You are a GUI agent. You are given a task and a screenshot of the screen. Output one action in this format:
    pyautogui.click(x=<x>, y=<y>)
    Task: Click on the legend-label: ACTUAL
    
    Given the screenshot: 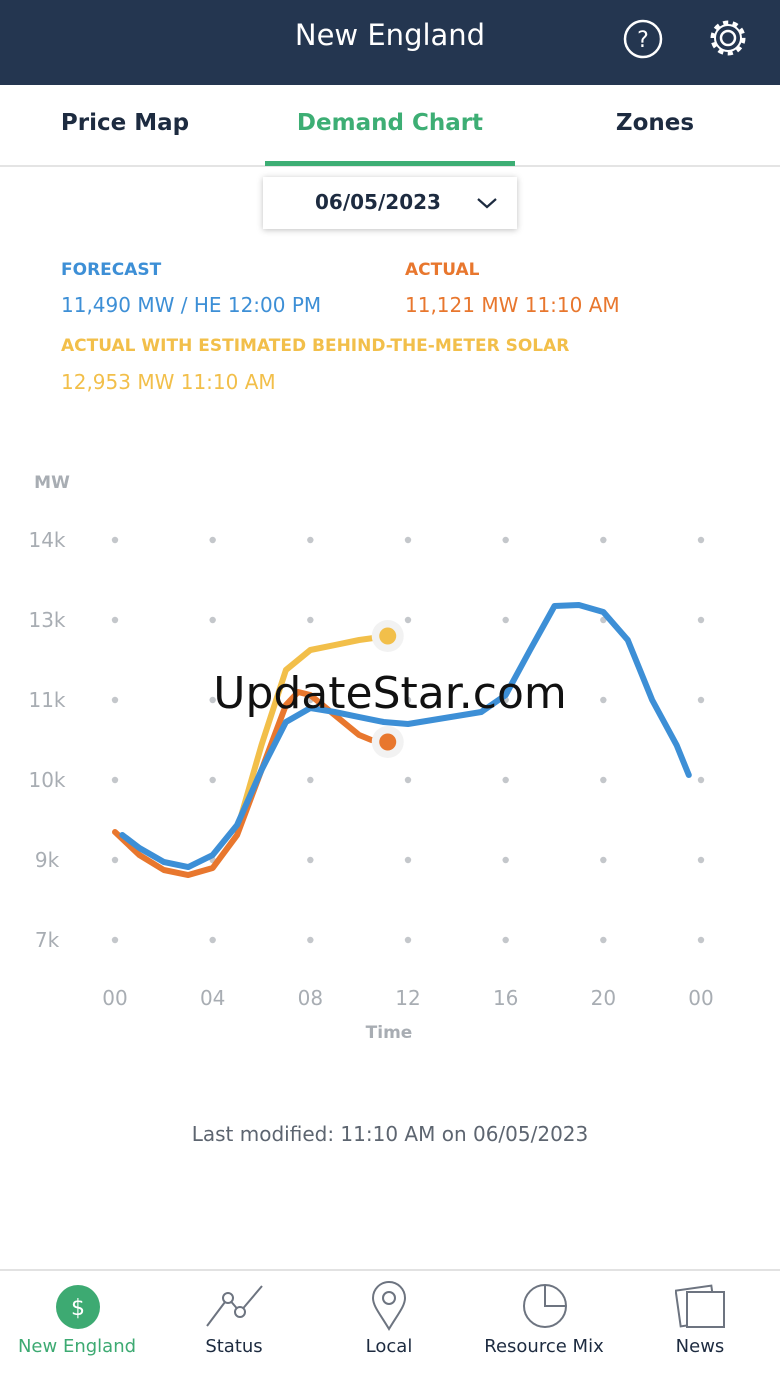 What is the action you would take?
    pyautogui.click(x=442, y=270)
    